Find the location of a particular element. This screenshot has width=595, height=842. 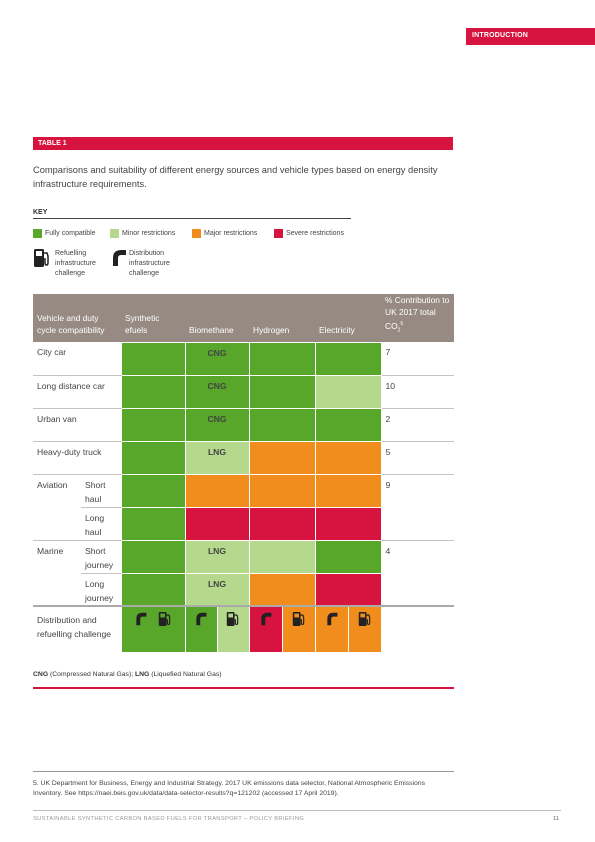

page-number: 11 is located at coordinates (556, 819).